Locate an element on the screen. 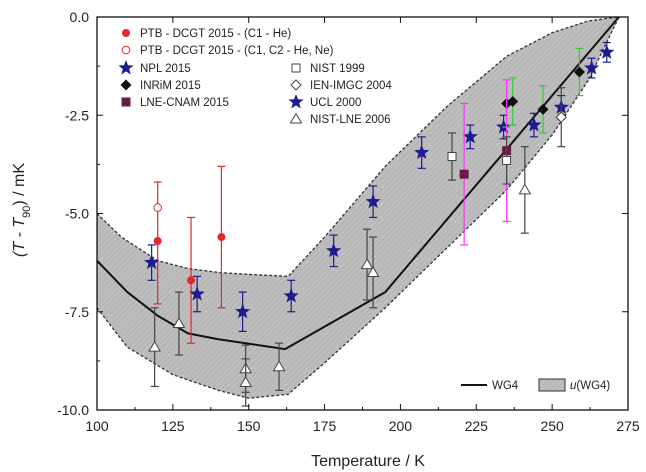  legend-label: WG4 is located at coordinates (505, 386).